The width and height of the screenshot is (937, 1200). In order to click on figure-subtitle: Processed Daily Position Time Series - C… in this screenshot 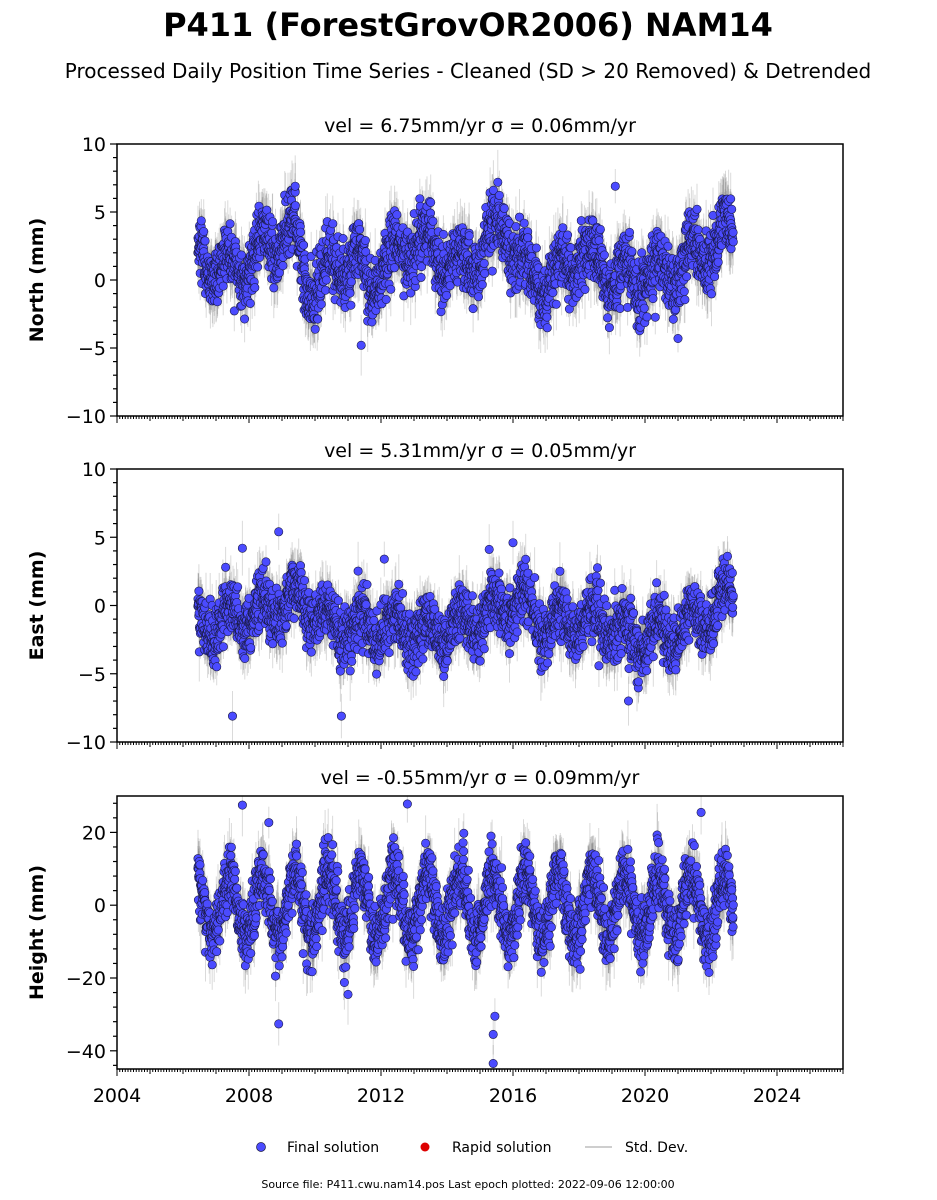, I will do `click(468, 71)`.